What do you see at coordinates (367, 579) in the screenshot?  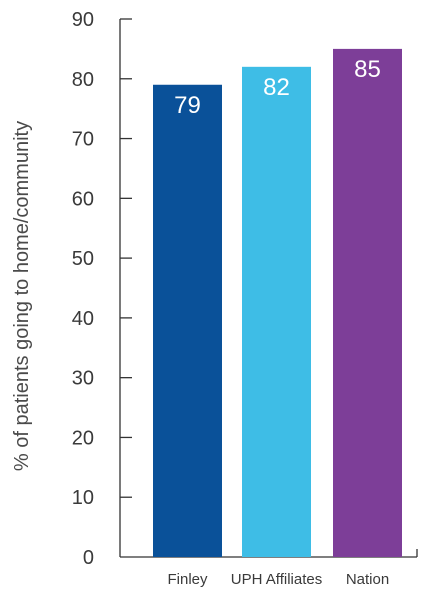 I see `category-label: Nation` at bounding box center [367, 579].